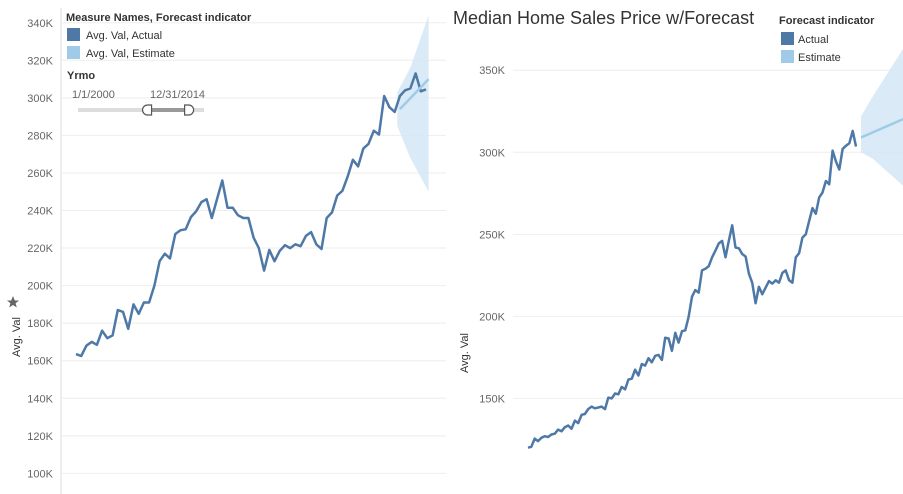 Image resolution: width=903 pixels, height=494 pixels. Describe the element at coordinates (40, 249) in the screenshot. I see `lc-y-tick-label: 220K` at that location.